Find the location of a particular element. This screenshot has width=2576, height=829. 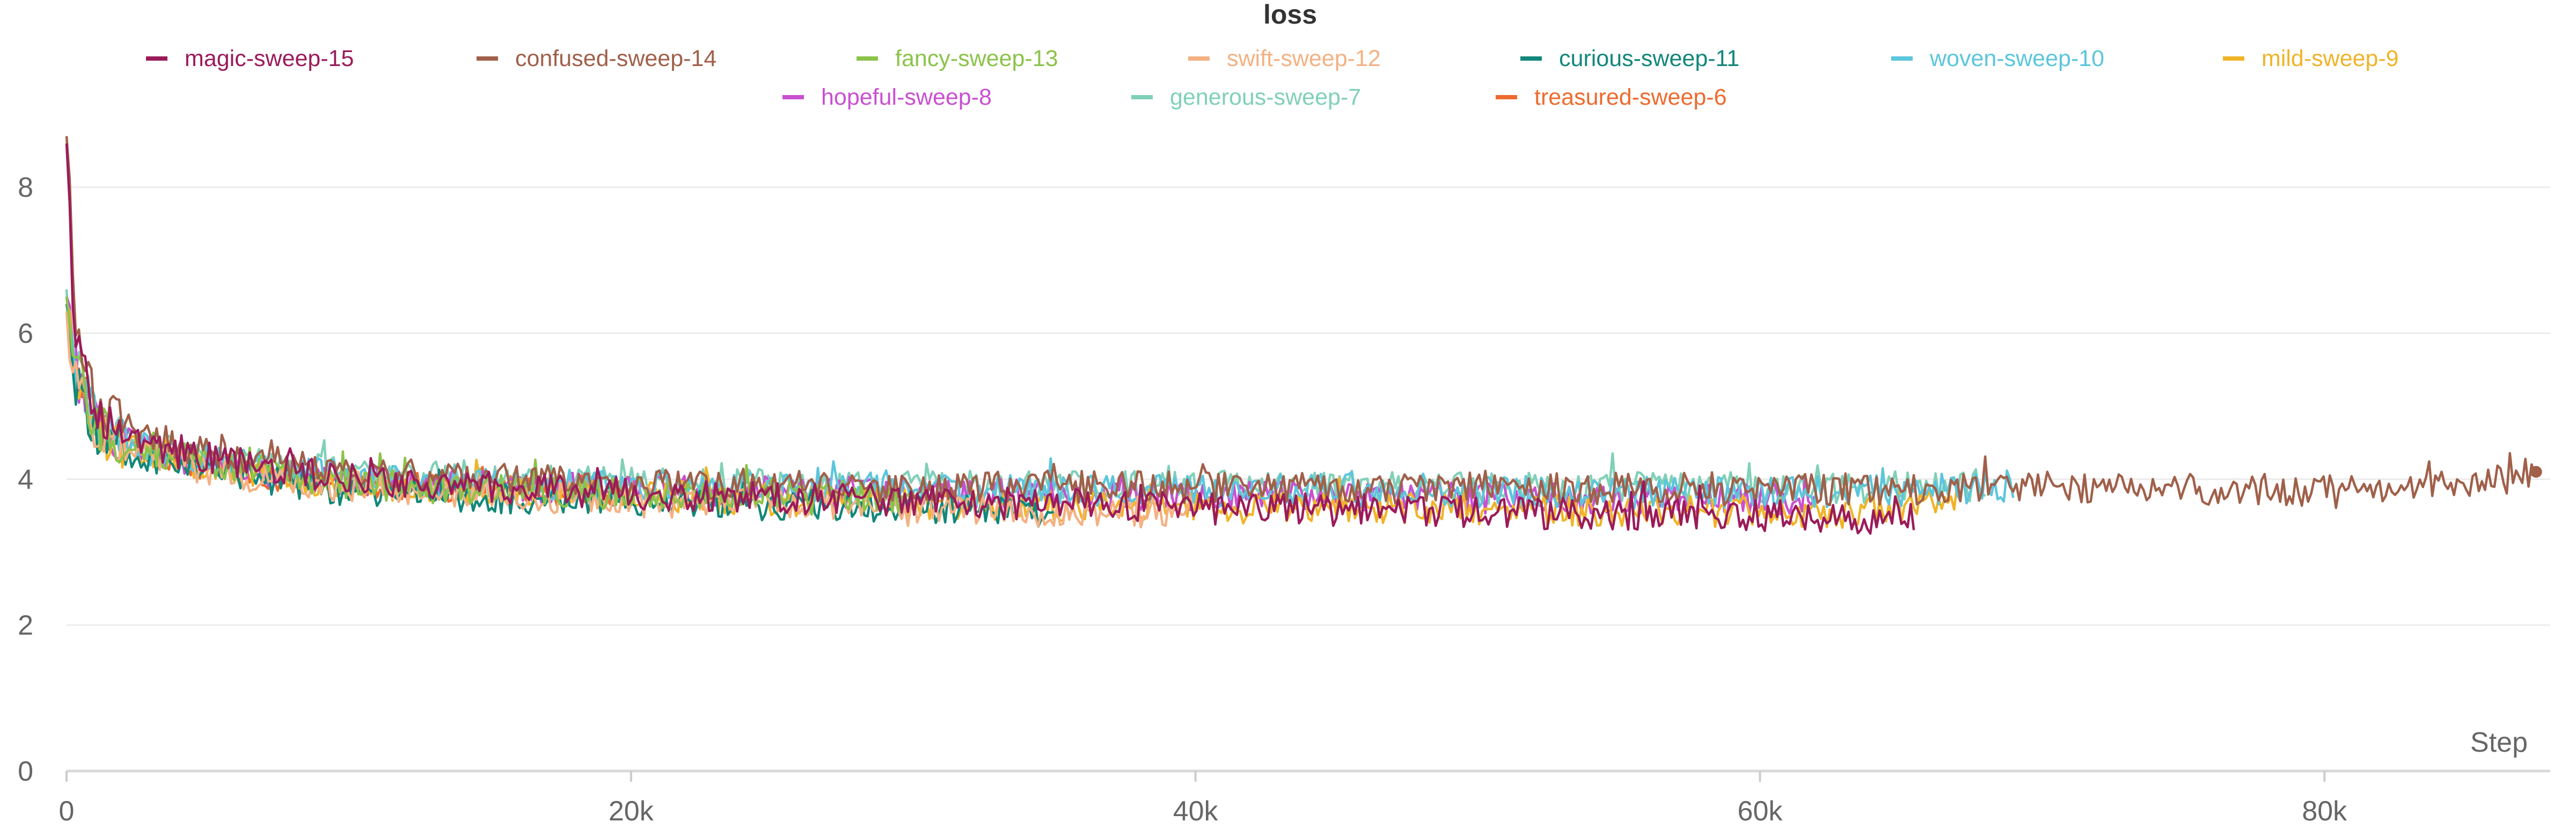

legend-label: confused-sweep-14 is located at coordinates (615, 58).